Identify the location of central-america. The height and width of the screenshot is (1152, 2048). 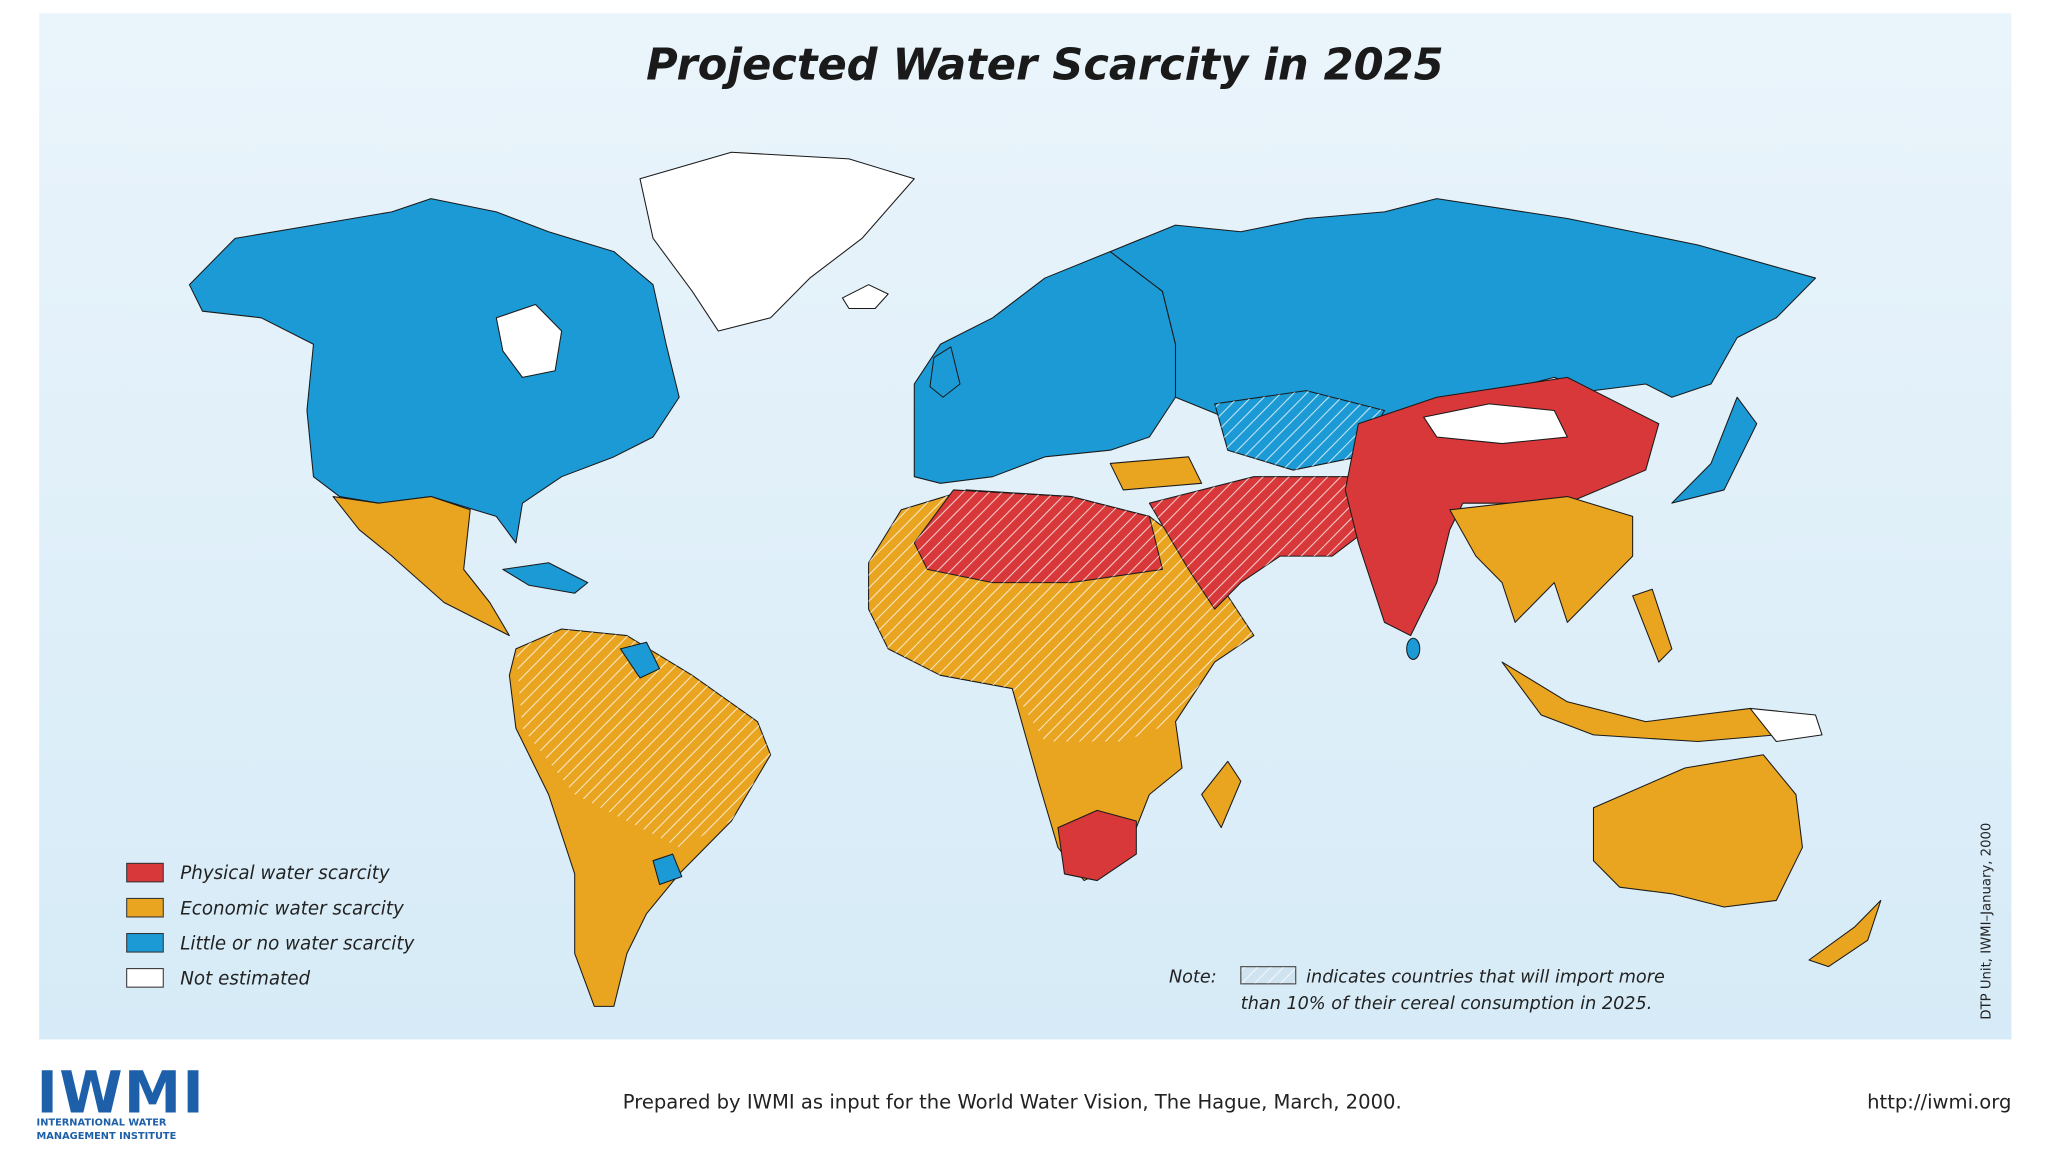
(421, 566).